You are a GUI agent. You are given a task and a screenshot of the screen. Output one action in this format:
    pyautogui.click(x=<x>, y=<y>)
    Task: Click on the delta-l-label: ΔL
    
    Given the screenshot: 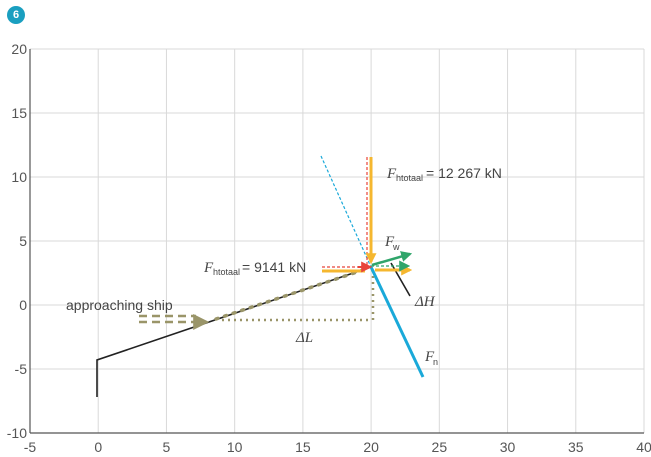 What is the action you would take?
    pyautogui.click(x=304, y=338)
    